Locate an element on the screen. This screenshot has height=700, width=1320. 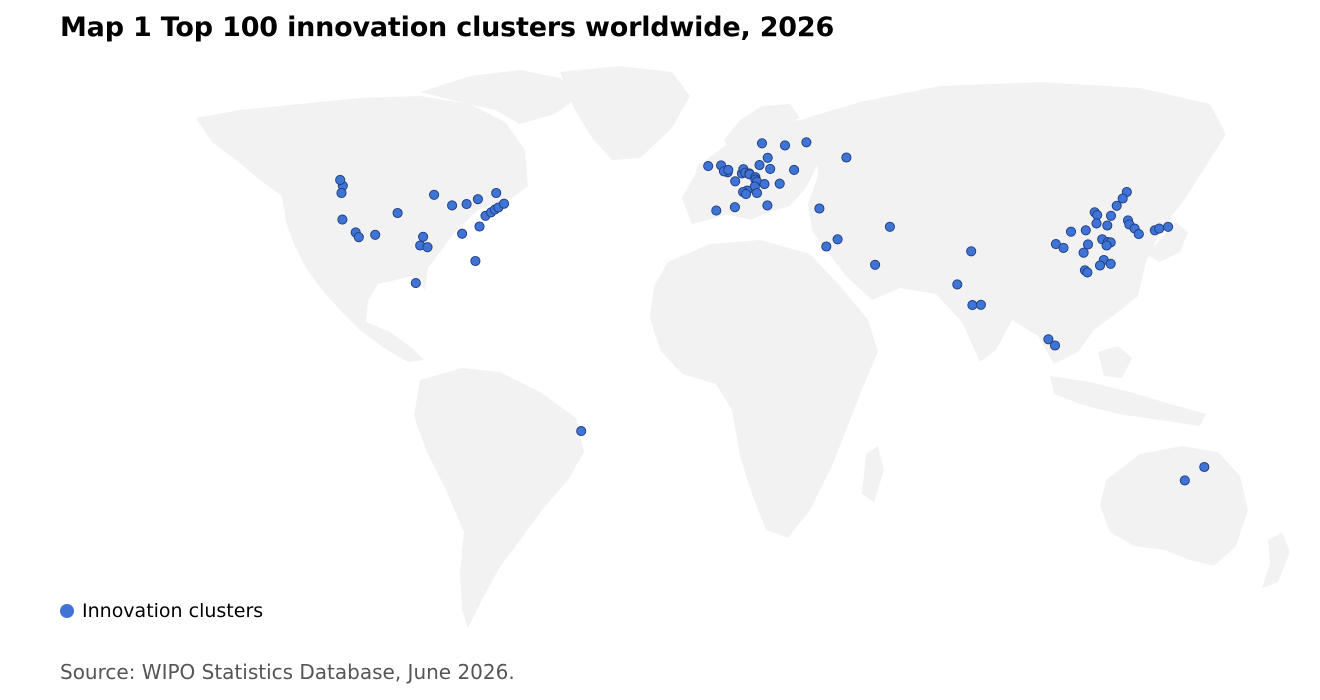
land-japan is located at coordinates (1167, 242).